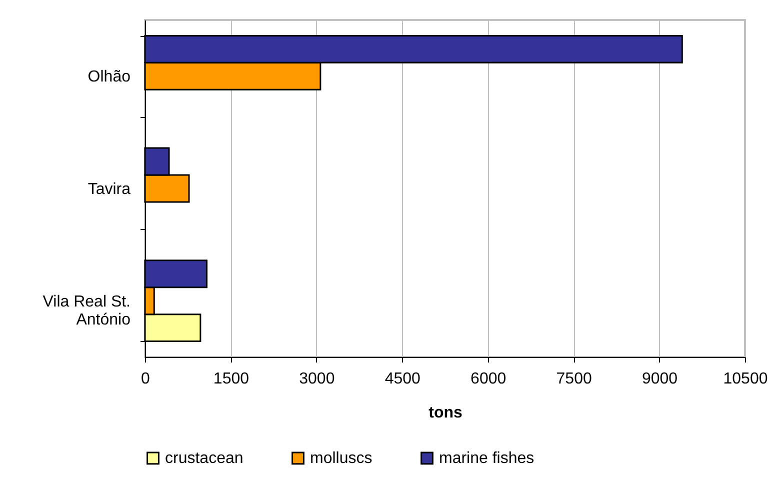  Describe the element at coordinates (145, 379) in the screenshot. I see `x-tick-label: 0` at that location.